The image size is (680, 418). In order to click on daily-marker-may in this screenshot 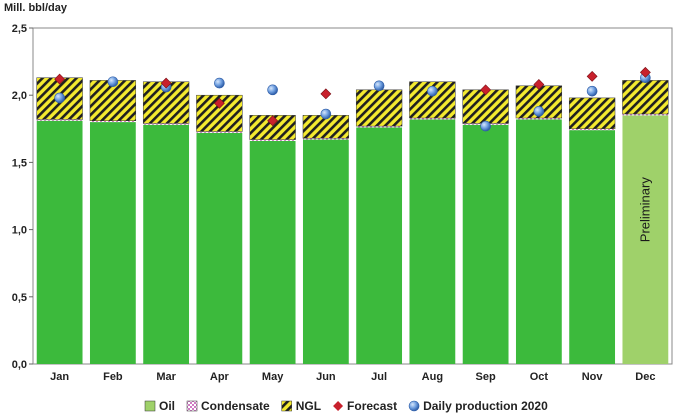, I will do `click(272, 90)`.